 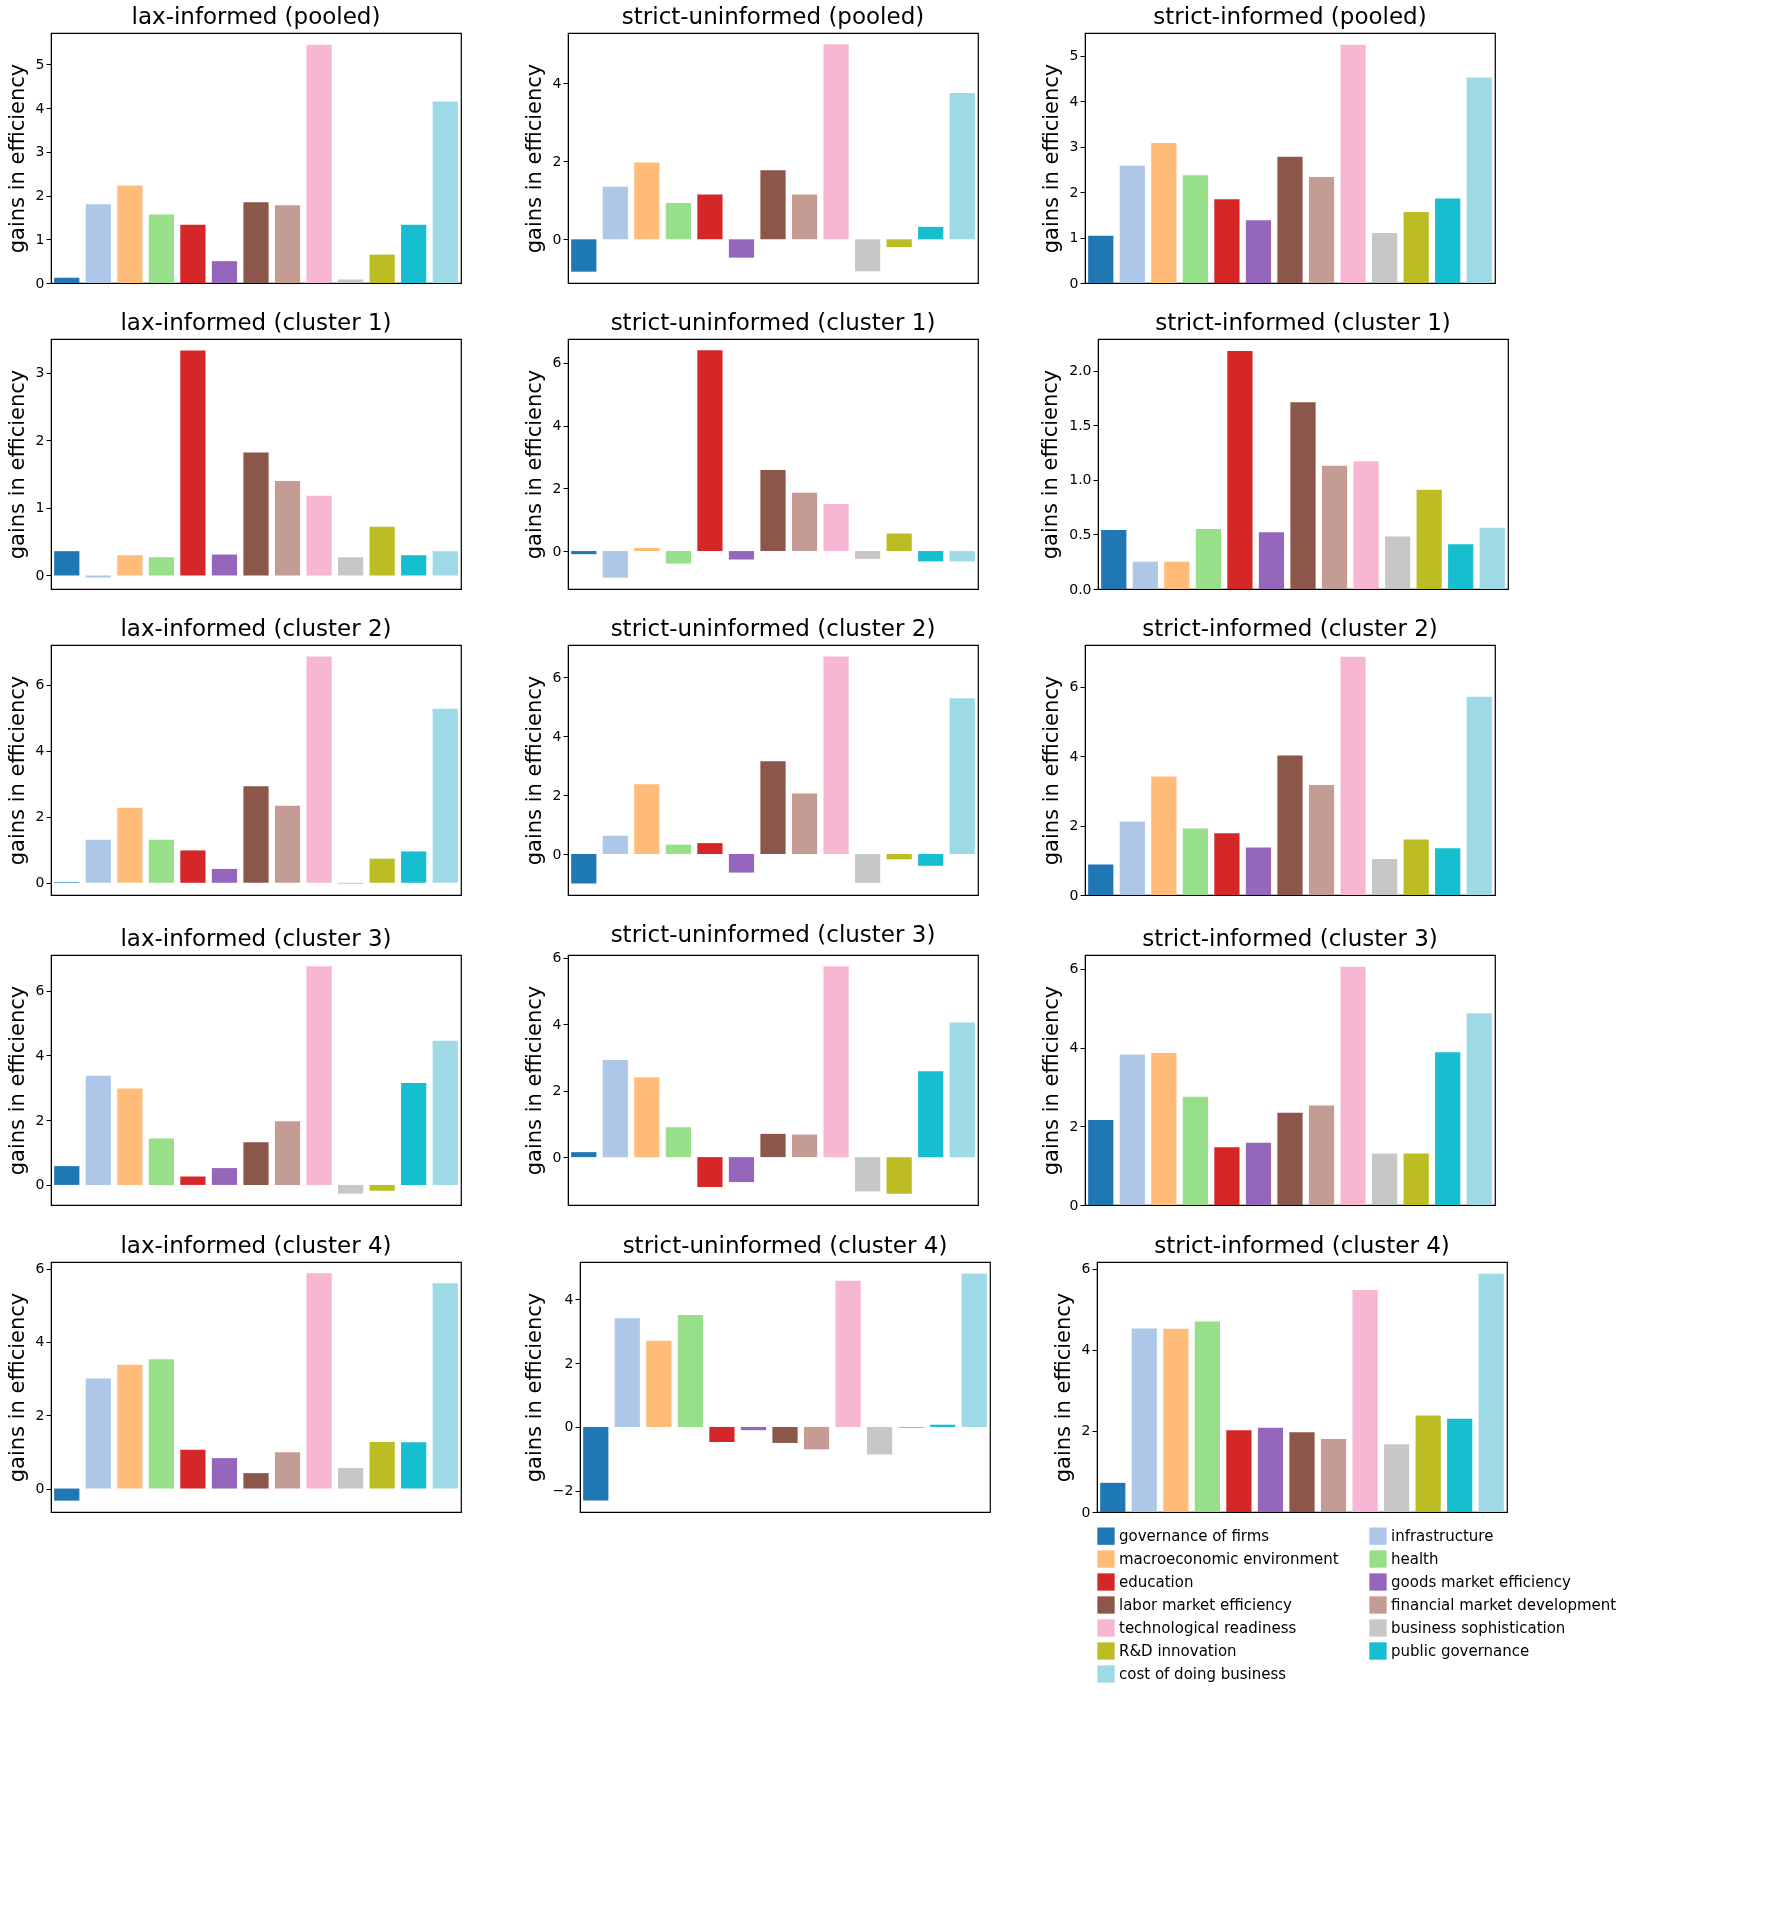 What do you see at coordinates (256, 16) in the screenshot?
I see `chart-title: lax-informed (pooled)` at bounding box center [256, 16].